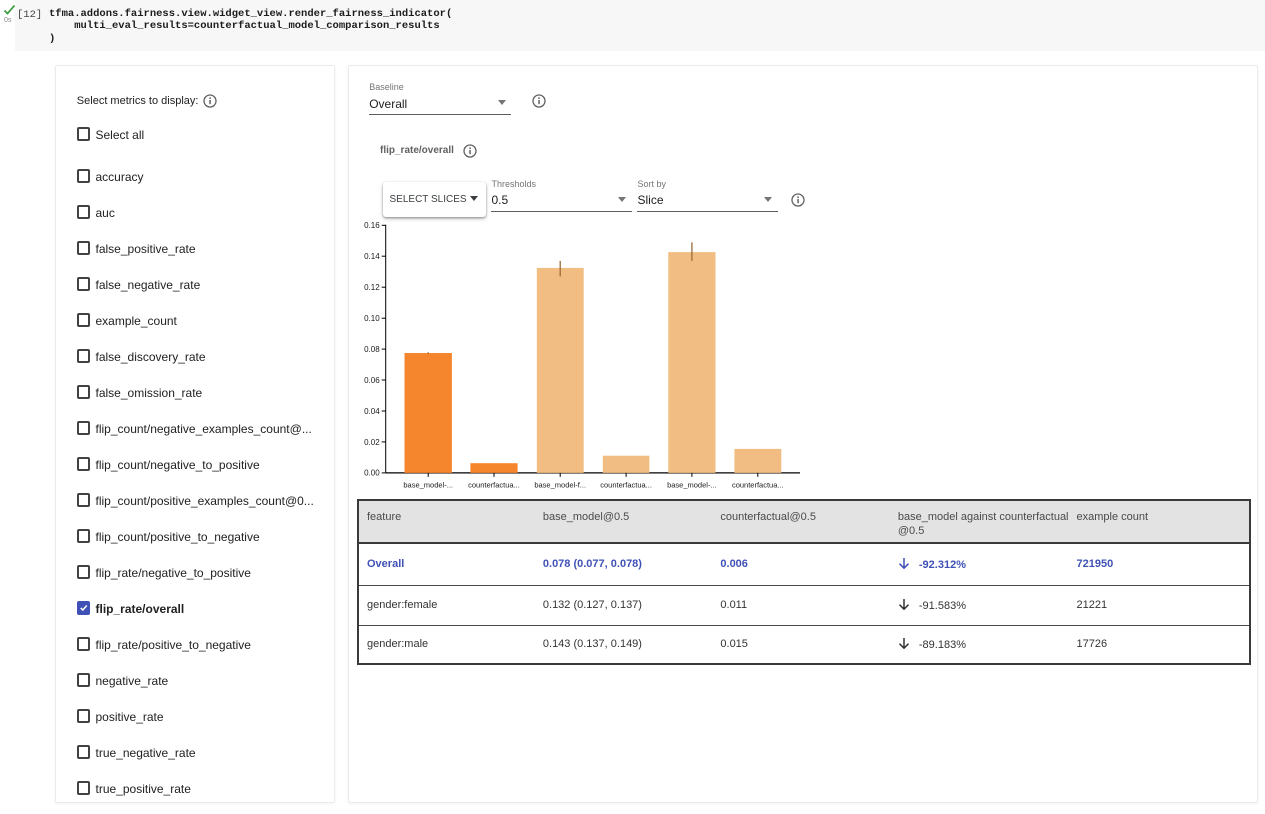 This screenshot has height=814, width=1265. Describe the element at coordinates (372, 225) in the screenshot. I see `svg-text: 0.16` at that location.